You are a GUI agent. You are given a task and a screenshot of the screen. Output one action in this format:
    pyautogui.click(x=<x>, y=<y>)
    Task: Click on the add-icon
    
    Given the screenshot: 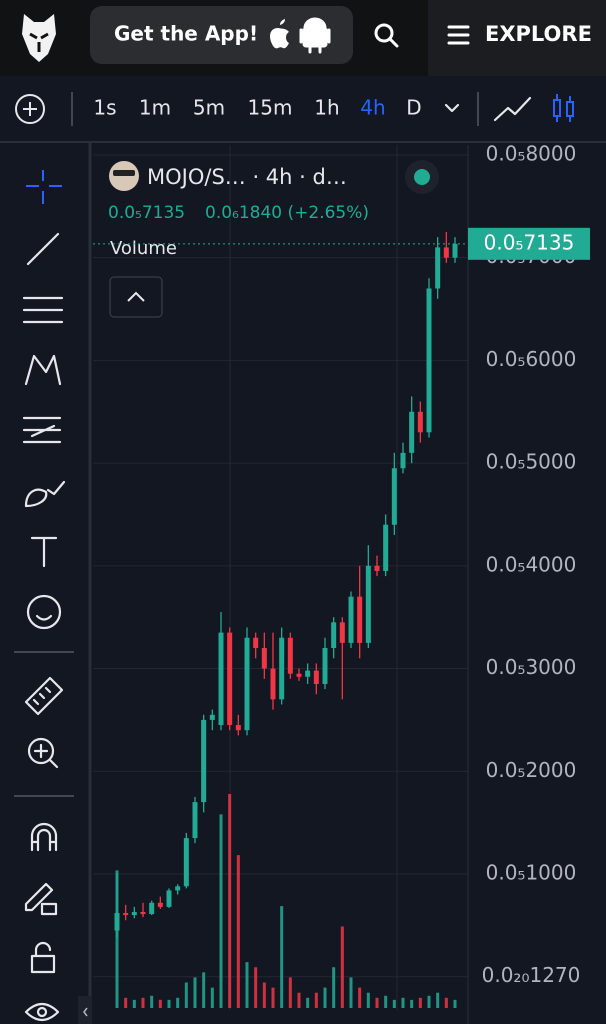 What is the action you would take?
    pyautogui.click(x=30, y=109)
    